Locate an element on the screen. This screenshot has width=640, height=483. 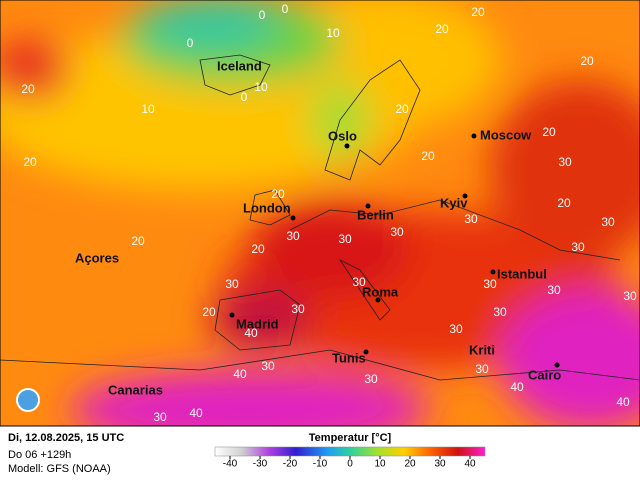
legend-tick-label: 40 is located at coordinates (470, 464).